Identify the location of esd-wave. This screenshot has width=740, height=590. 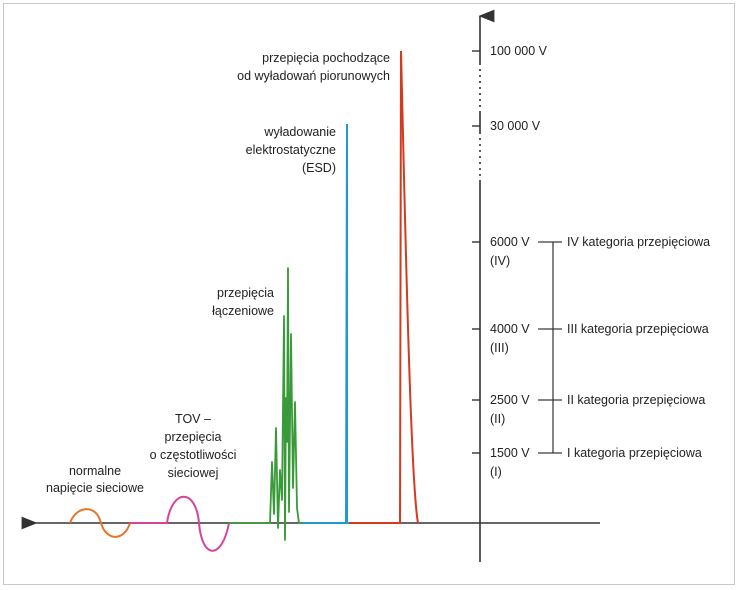
(326, 323).